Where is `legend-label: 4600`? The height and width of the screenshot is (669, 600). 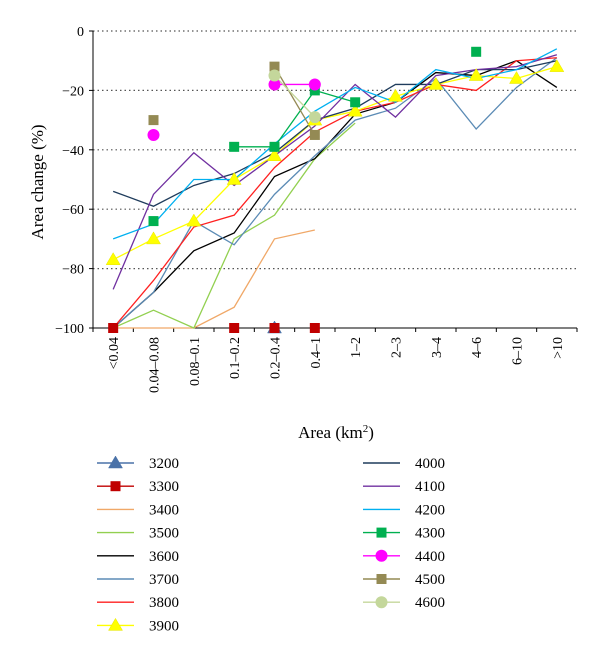 legend-label: 4600 is located at coordinates (430, 603).